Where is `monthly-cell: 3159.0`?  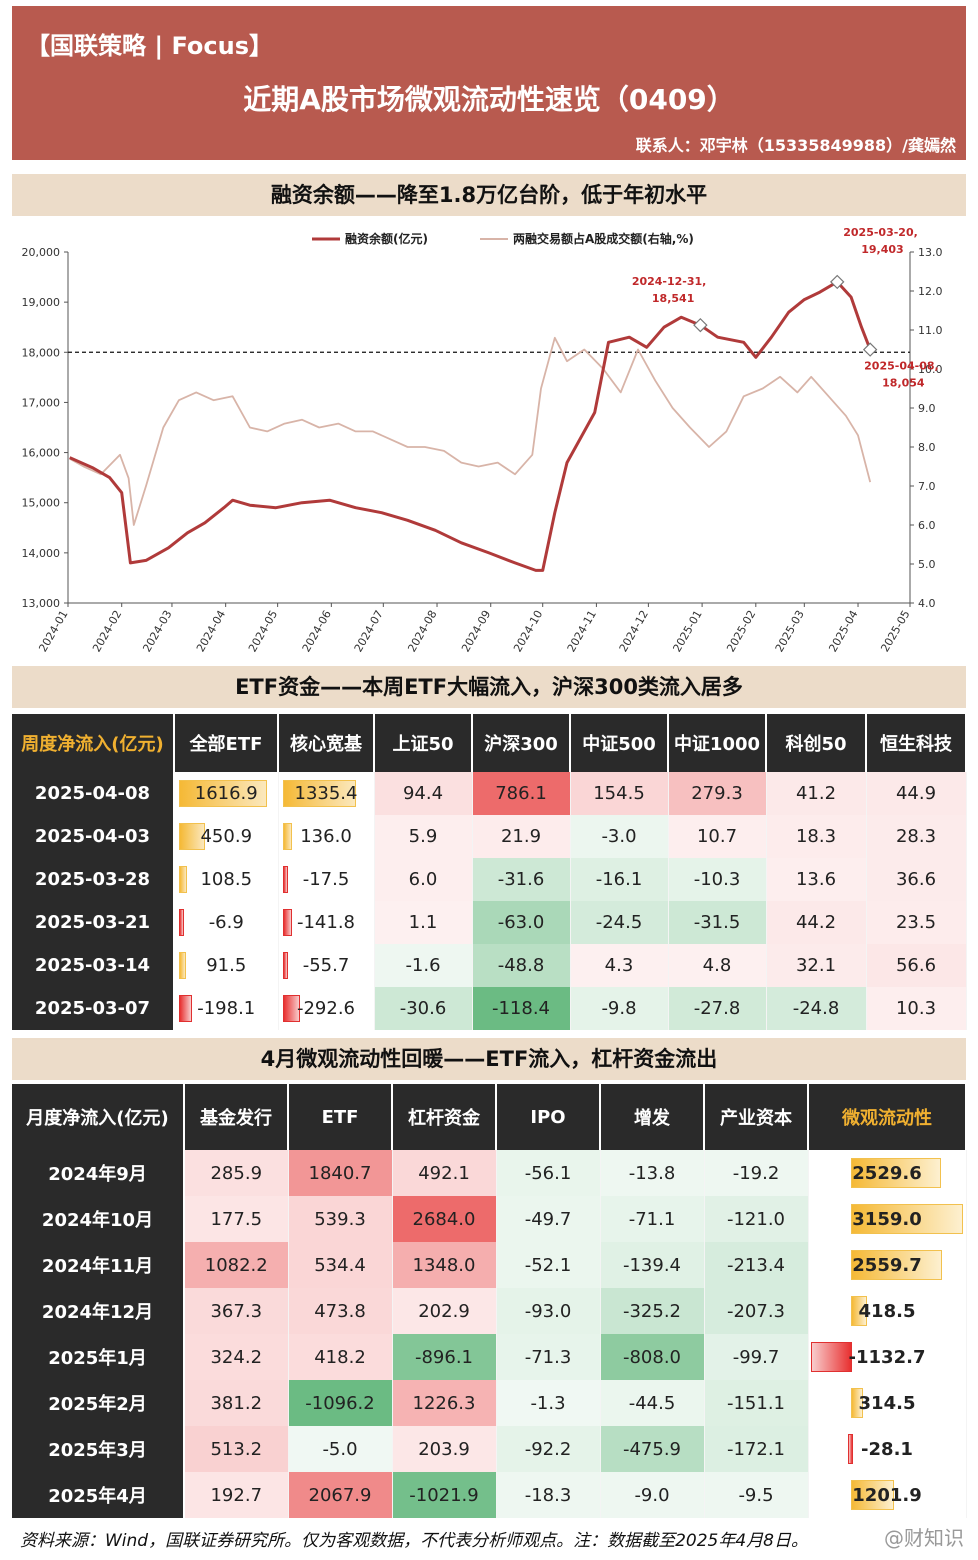 monthly-cell: 3159.0 is located at coordinates (887, 1219).